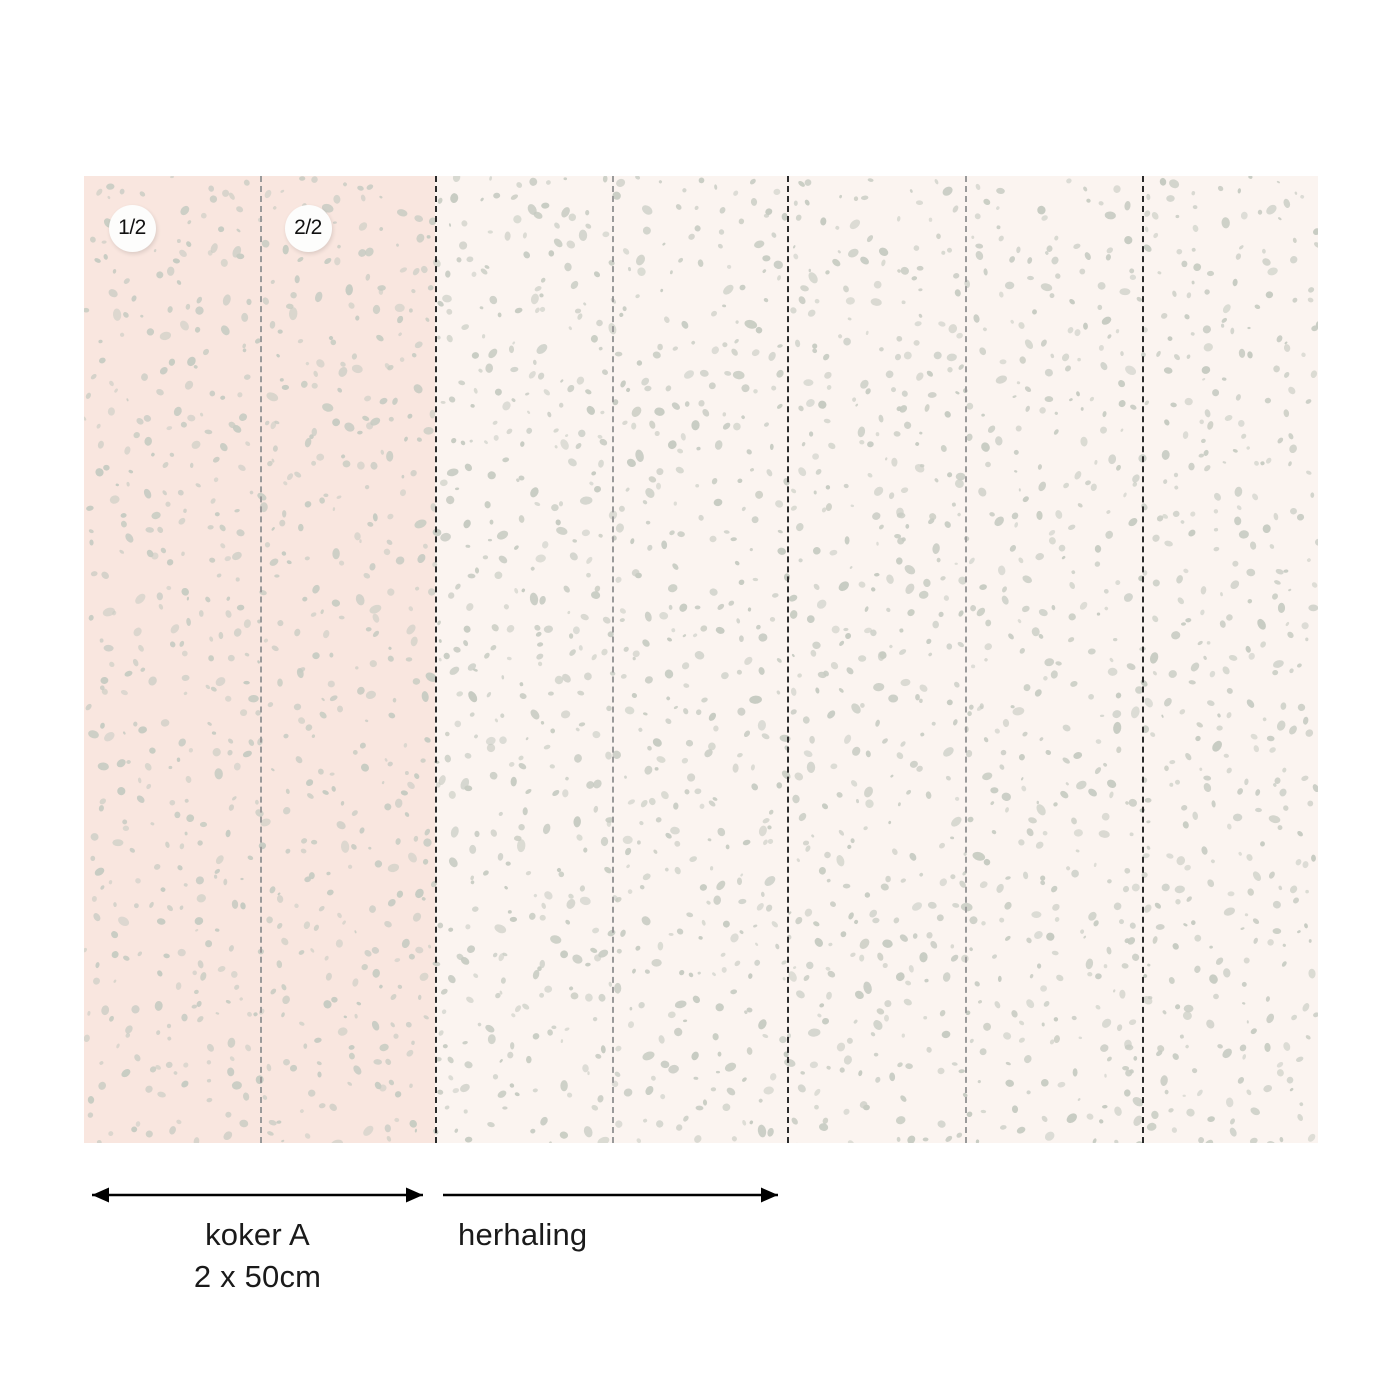 The width and height of the screenshot is (1400, 1400). I want to click on koker-a-caption-line2: 2 x 50cm, so click(257, 1276).